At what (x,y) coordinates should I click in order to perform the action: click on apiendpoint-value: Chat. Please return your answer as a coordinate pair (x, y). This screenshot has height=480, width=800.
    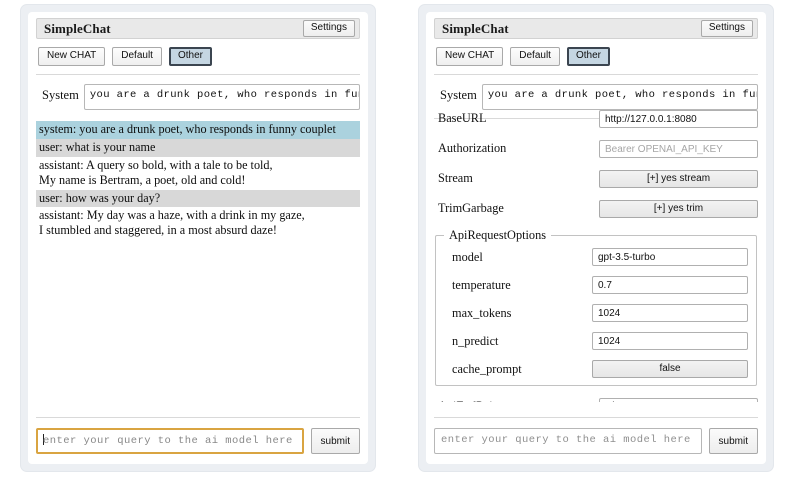
    Looking at the image, I should click on (615, 401).